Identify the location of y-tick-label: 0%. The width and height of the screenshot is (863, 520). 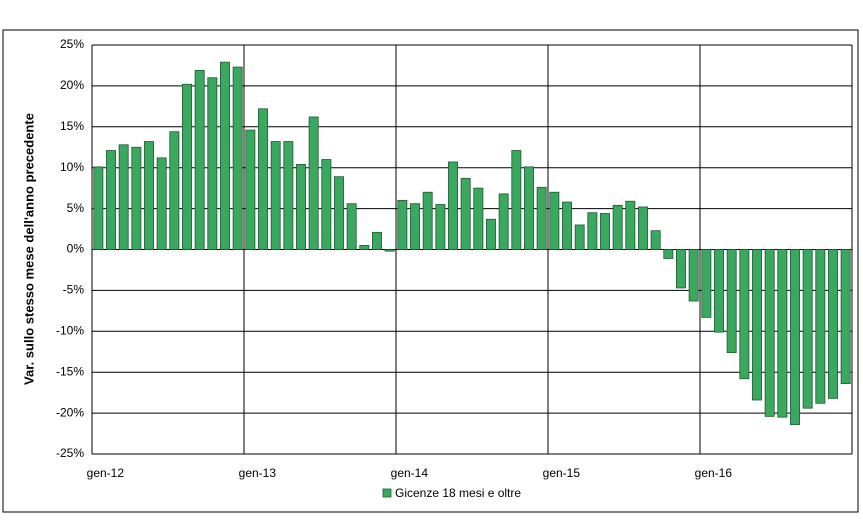
(76, 249).